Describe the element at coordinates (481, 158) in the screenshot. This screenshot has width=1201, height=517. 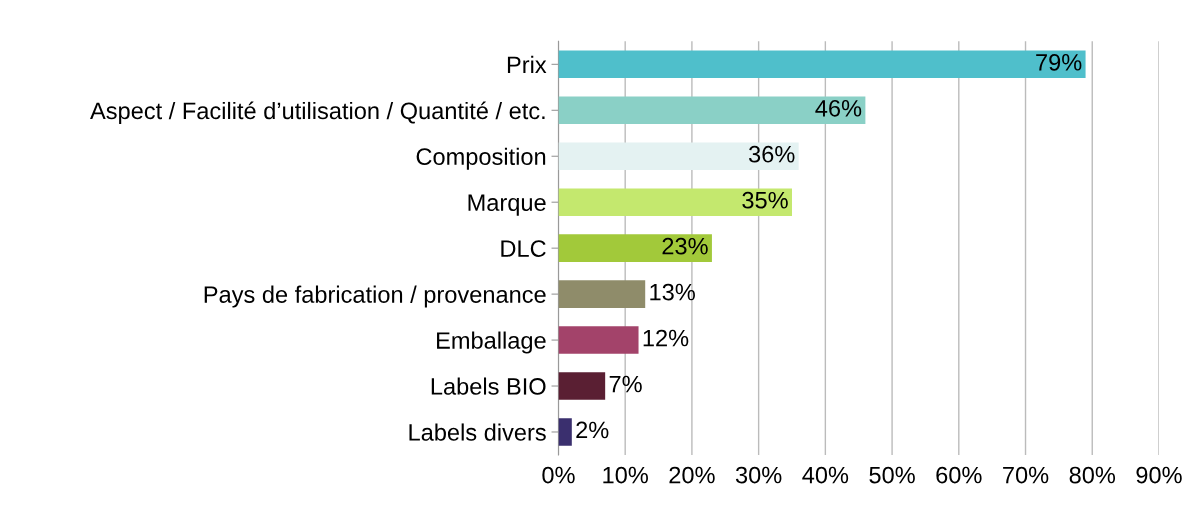
I see `y-tick-label: Composition` at that location.